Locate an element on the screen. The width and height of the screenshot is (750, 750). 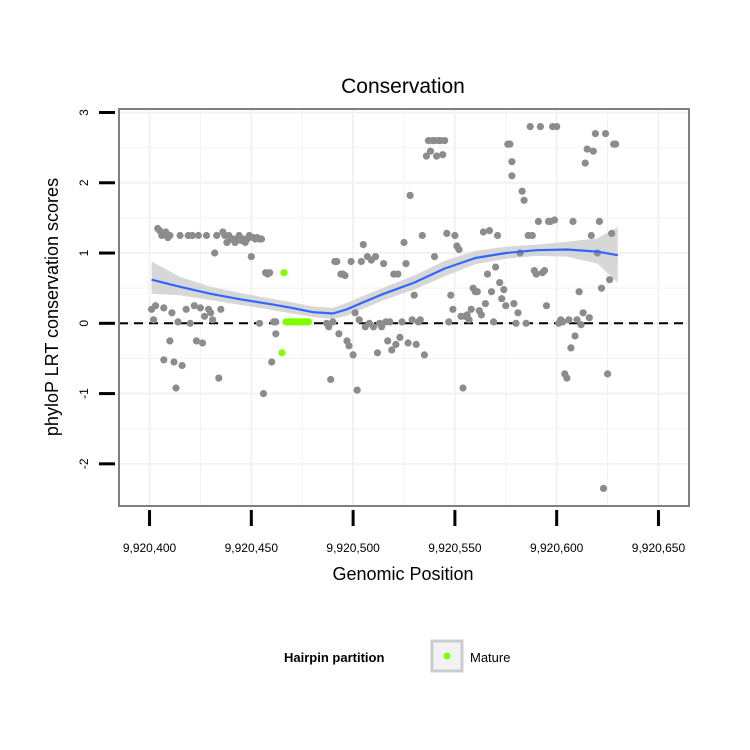
y-axis: -2 -1 0 1 2 3 is located at coordinates (96, 289).